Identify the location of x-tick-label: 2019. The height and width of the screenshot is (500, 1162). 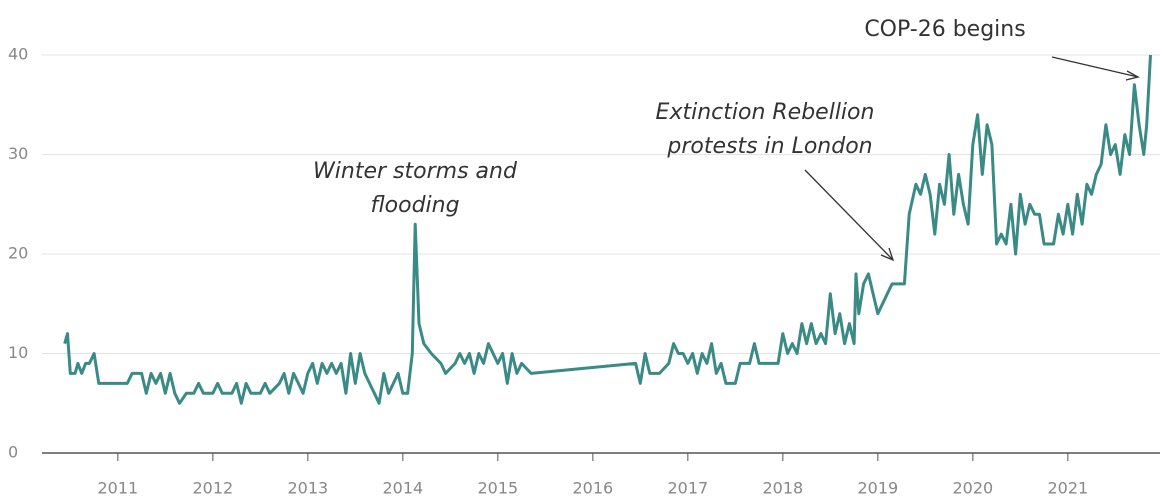
(877, 488).